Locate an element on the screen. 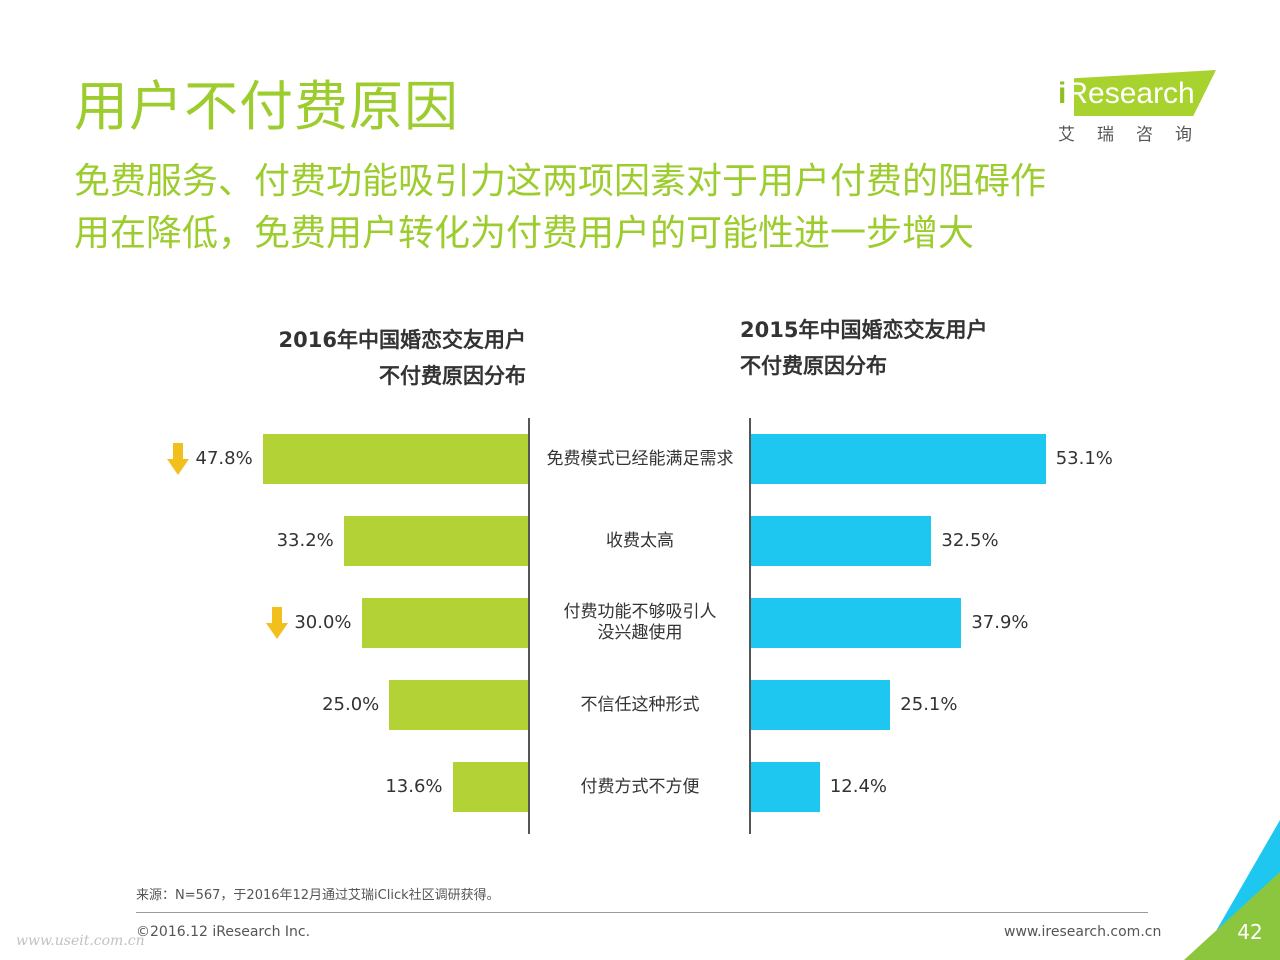 The height and width of the screenshot is (960, 1280). category-label: 免费模式已经能满足需求 is located at coordinates (640, 459).